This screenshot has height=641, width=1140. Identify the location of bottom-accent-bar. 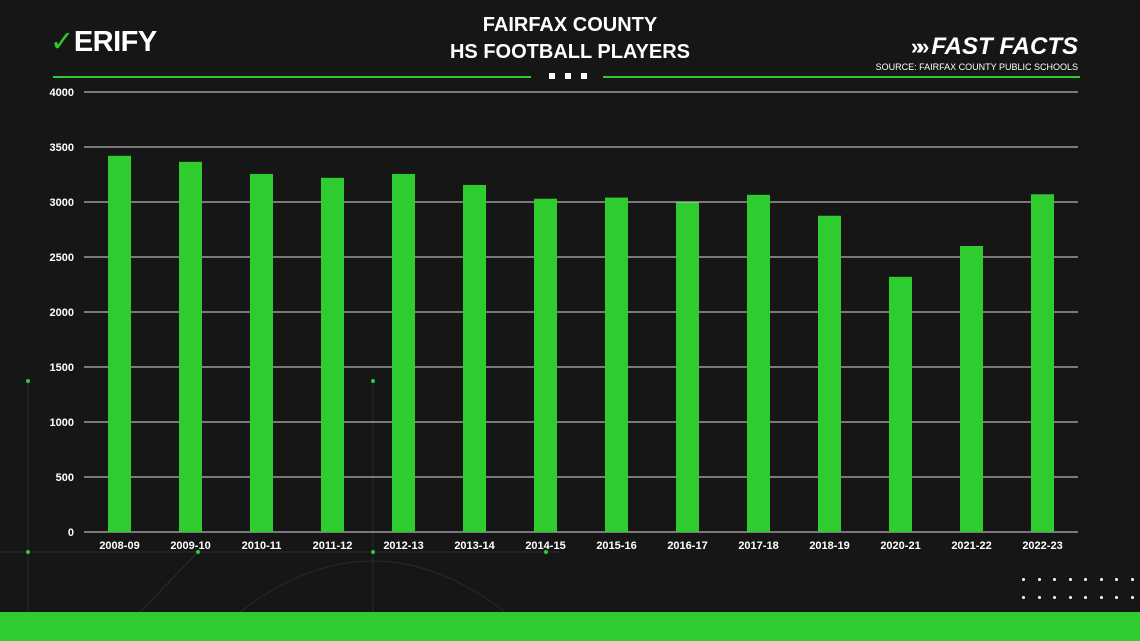
(570, 626).